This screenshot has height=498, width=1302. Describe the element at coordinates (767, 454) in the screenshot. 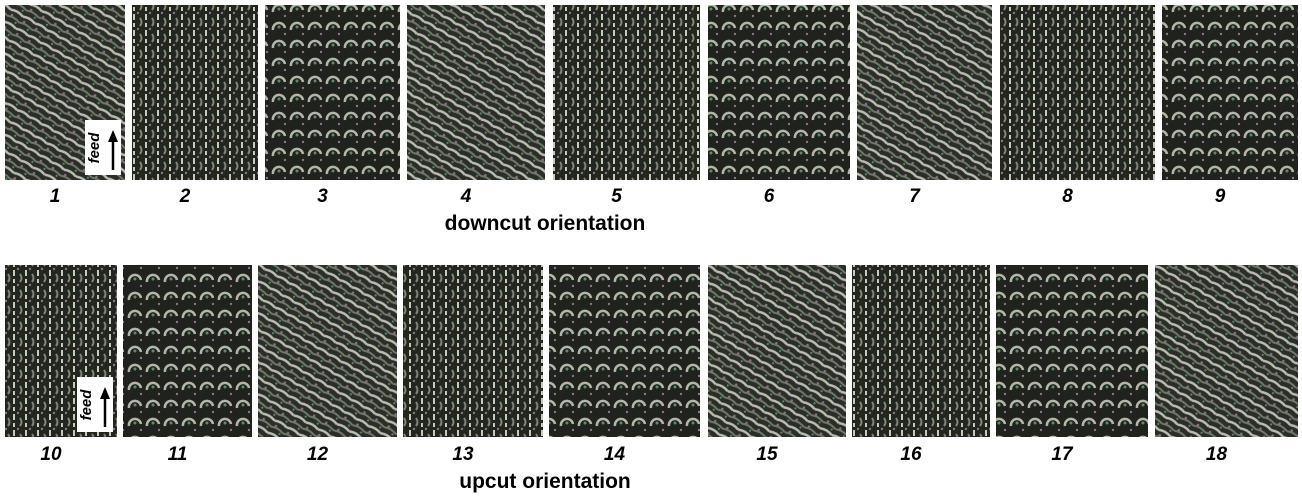

I see `panel-number: 15` at that location.